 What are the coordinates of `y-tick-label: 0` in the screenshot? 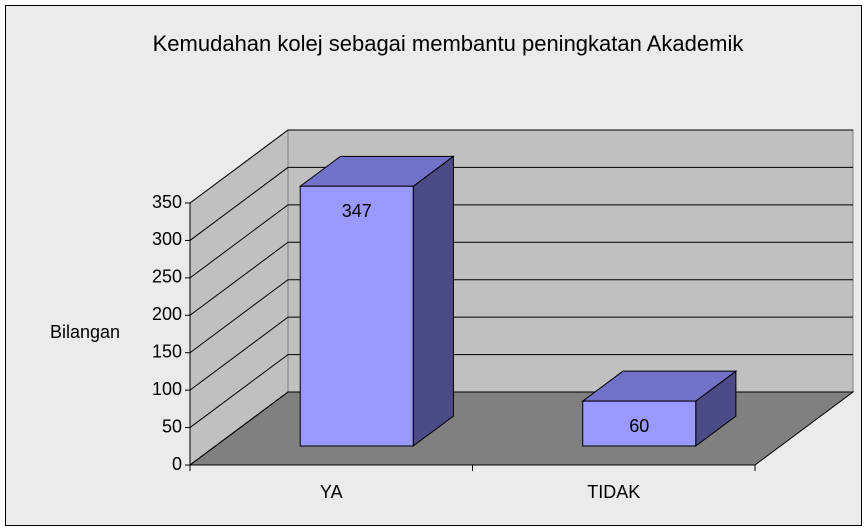 It's located at (177, 464).